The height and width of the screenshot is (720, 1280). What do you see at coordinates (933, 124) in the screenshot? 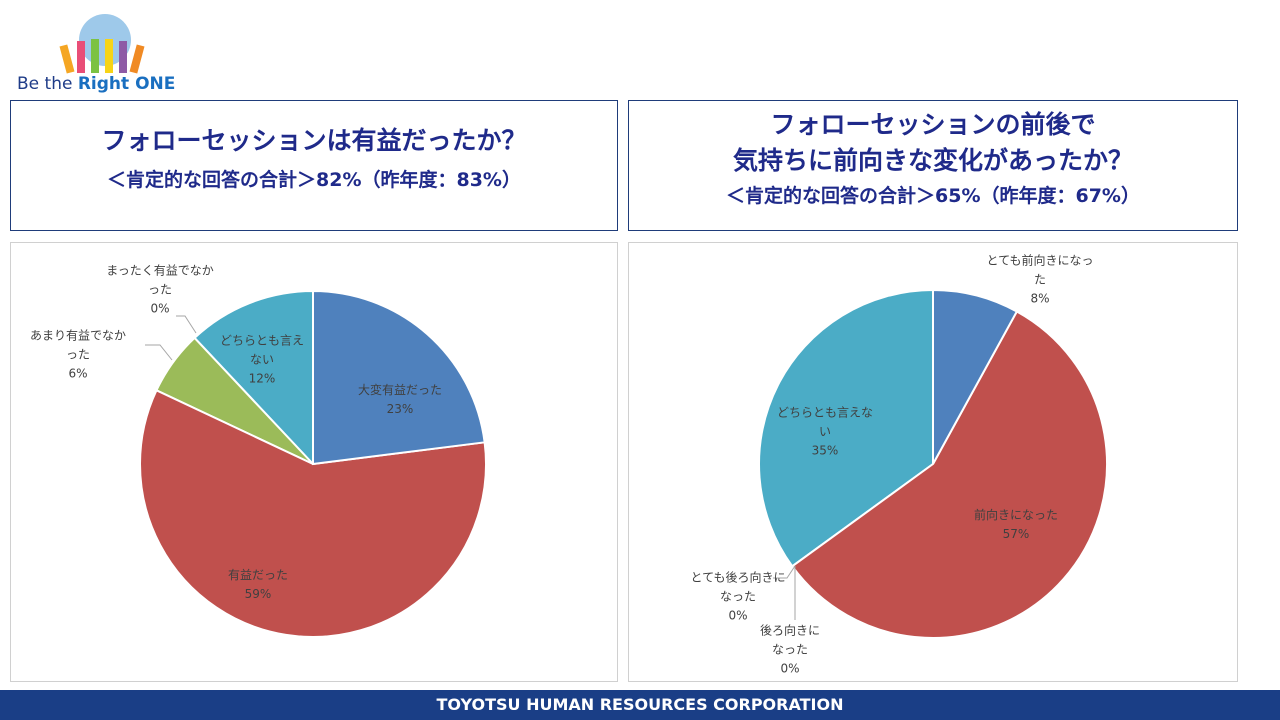
I see `chart-title: フォローセッションの前後で` at bounding box center [933, 124].